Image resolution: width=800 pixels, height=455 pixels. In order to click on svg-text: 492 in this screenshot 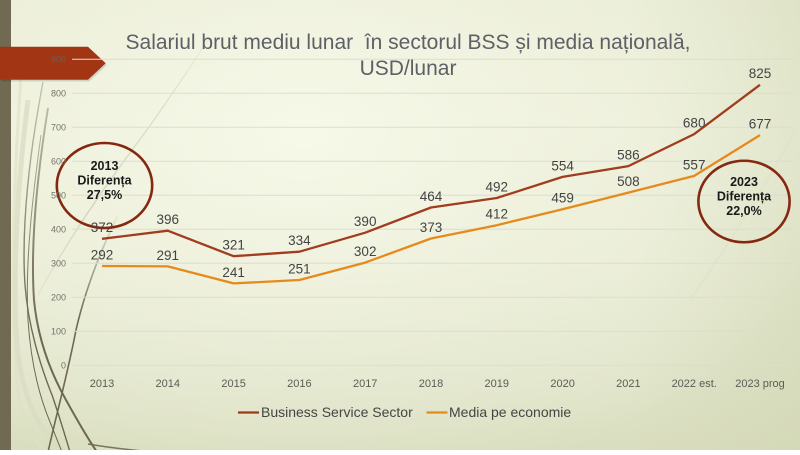, I will do `click(497, 186)`.